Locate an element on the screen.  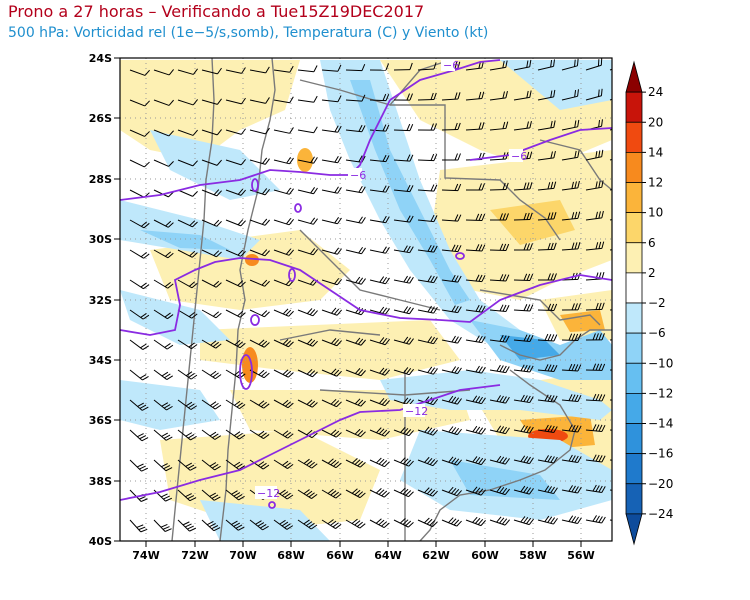
lat-label: 30S is located at coordinates (100, 239).